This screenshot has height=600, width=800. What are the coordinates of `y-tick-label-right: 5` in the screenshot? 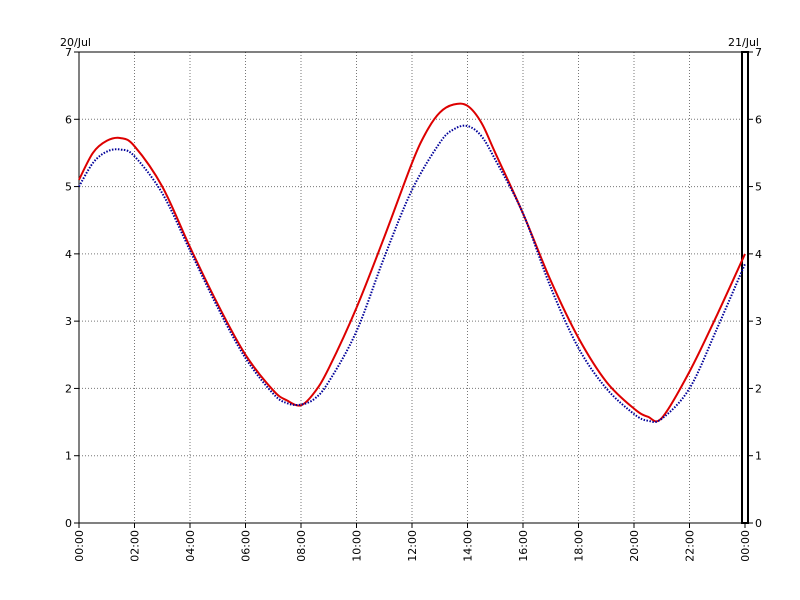 It's located at (758, 187).